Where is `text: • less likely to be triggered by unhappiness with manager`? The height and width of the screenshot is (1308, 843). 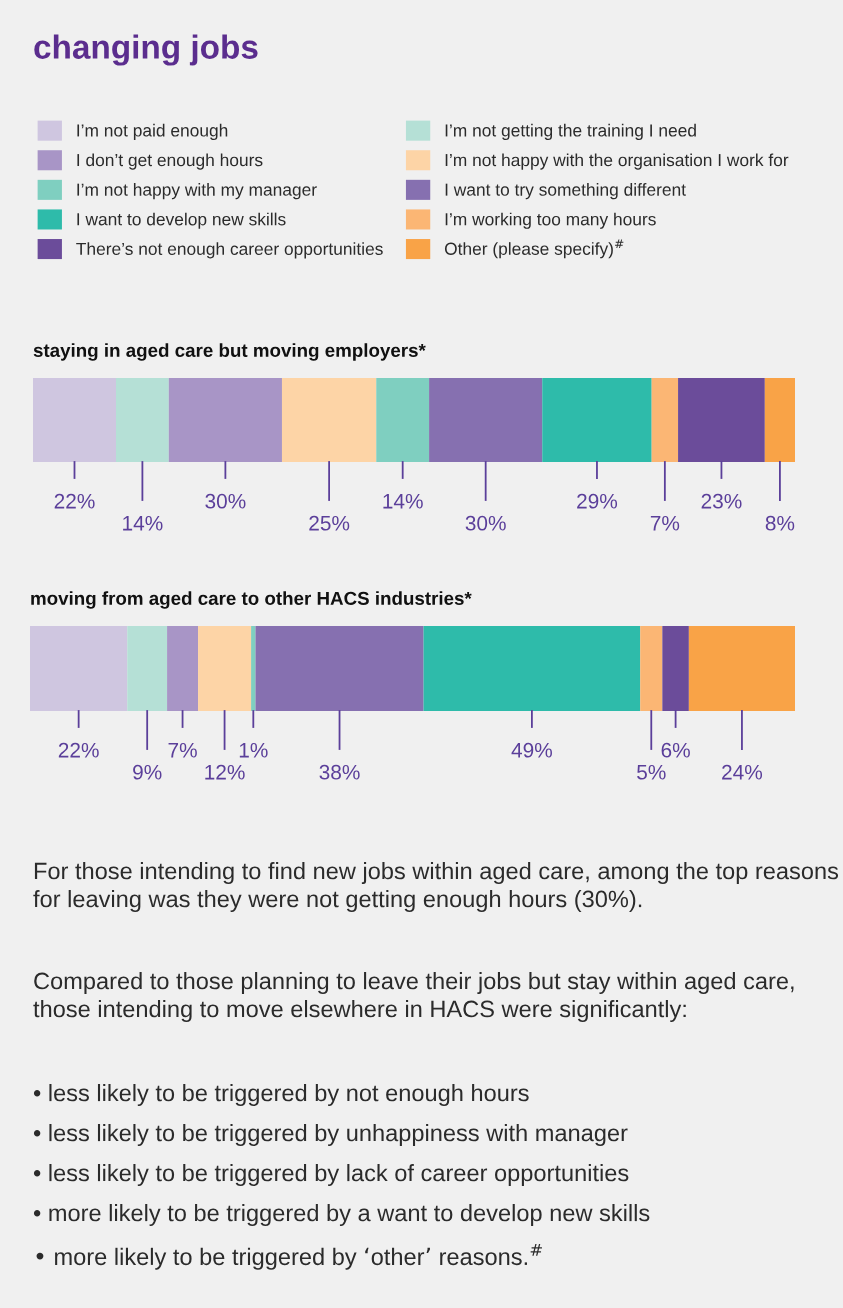 text: • less likely to be triggered by unhappiness with manager is located at coordinates (330, 1135).